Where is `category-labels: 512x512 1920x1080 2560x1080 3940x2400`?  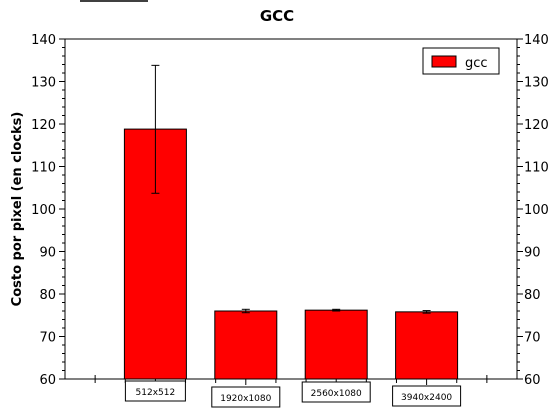
category-labels: 512x512 1920x1080 2560x1080 3940x2400 is located at coordinates (293, 394).